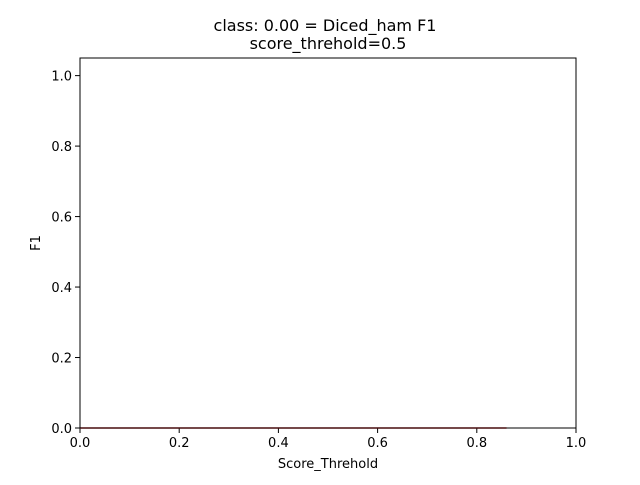 This screenshot has height=485, width=640. I want to click on chart-subtitle: score_threhold=0.5, so click(328, 44).